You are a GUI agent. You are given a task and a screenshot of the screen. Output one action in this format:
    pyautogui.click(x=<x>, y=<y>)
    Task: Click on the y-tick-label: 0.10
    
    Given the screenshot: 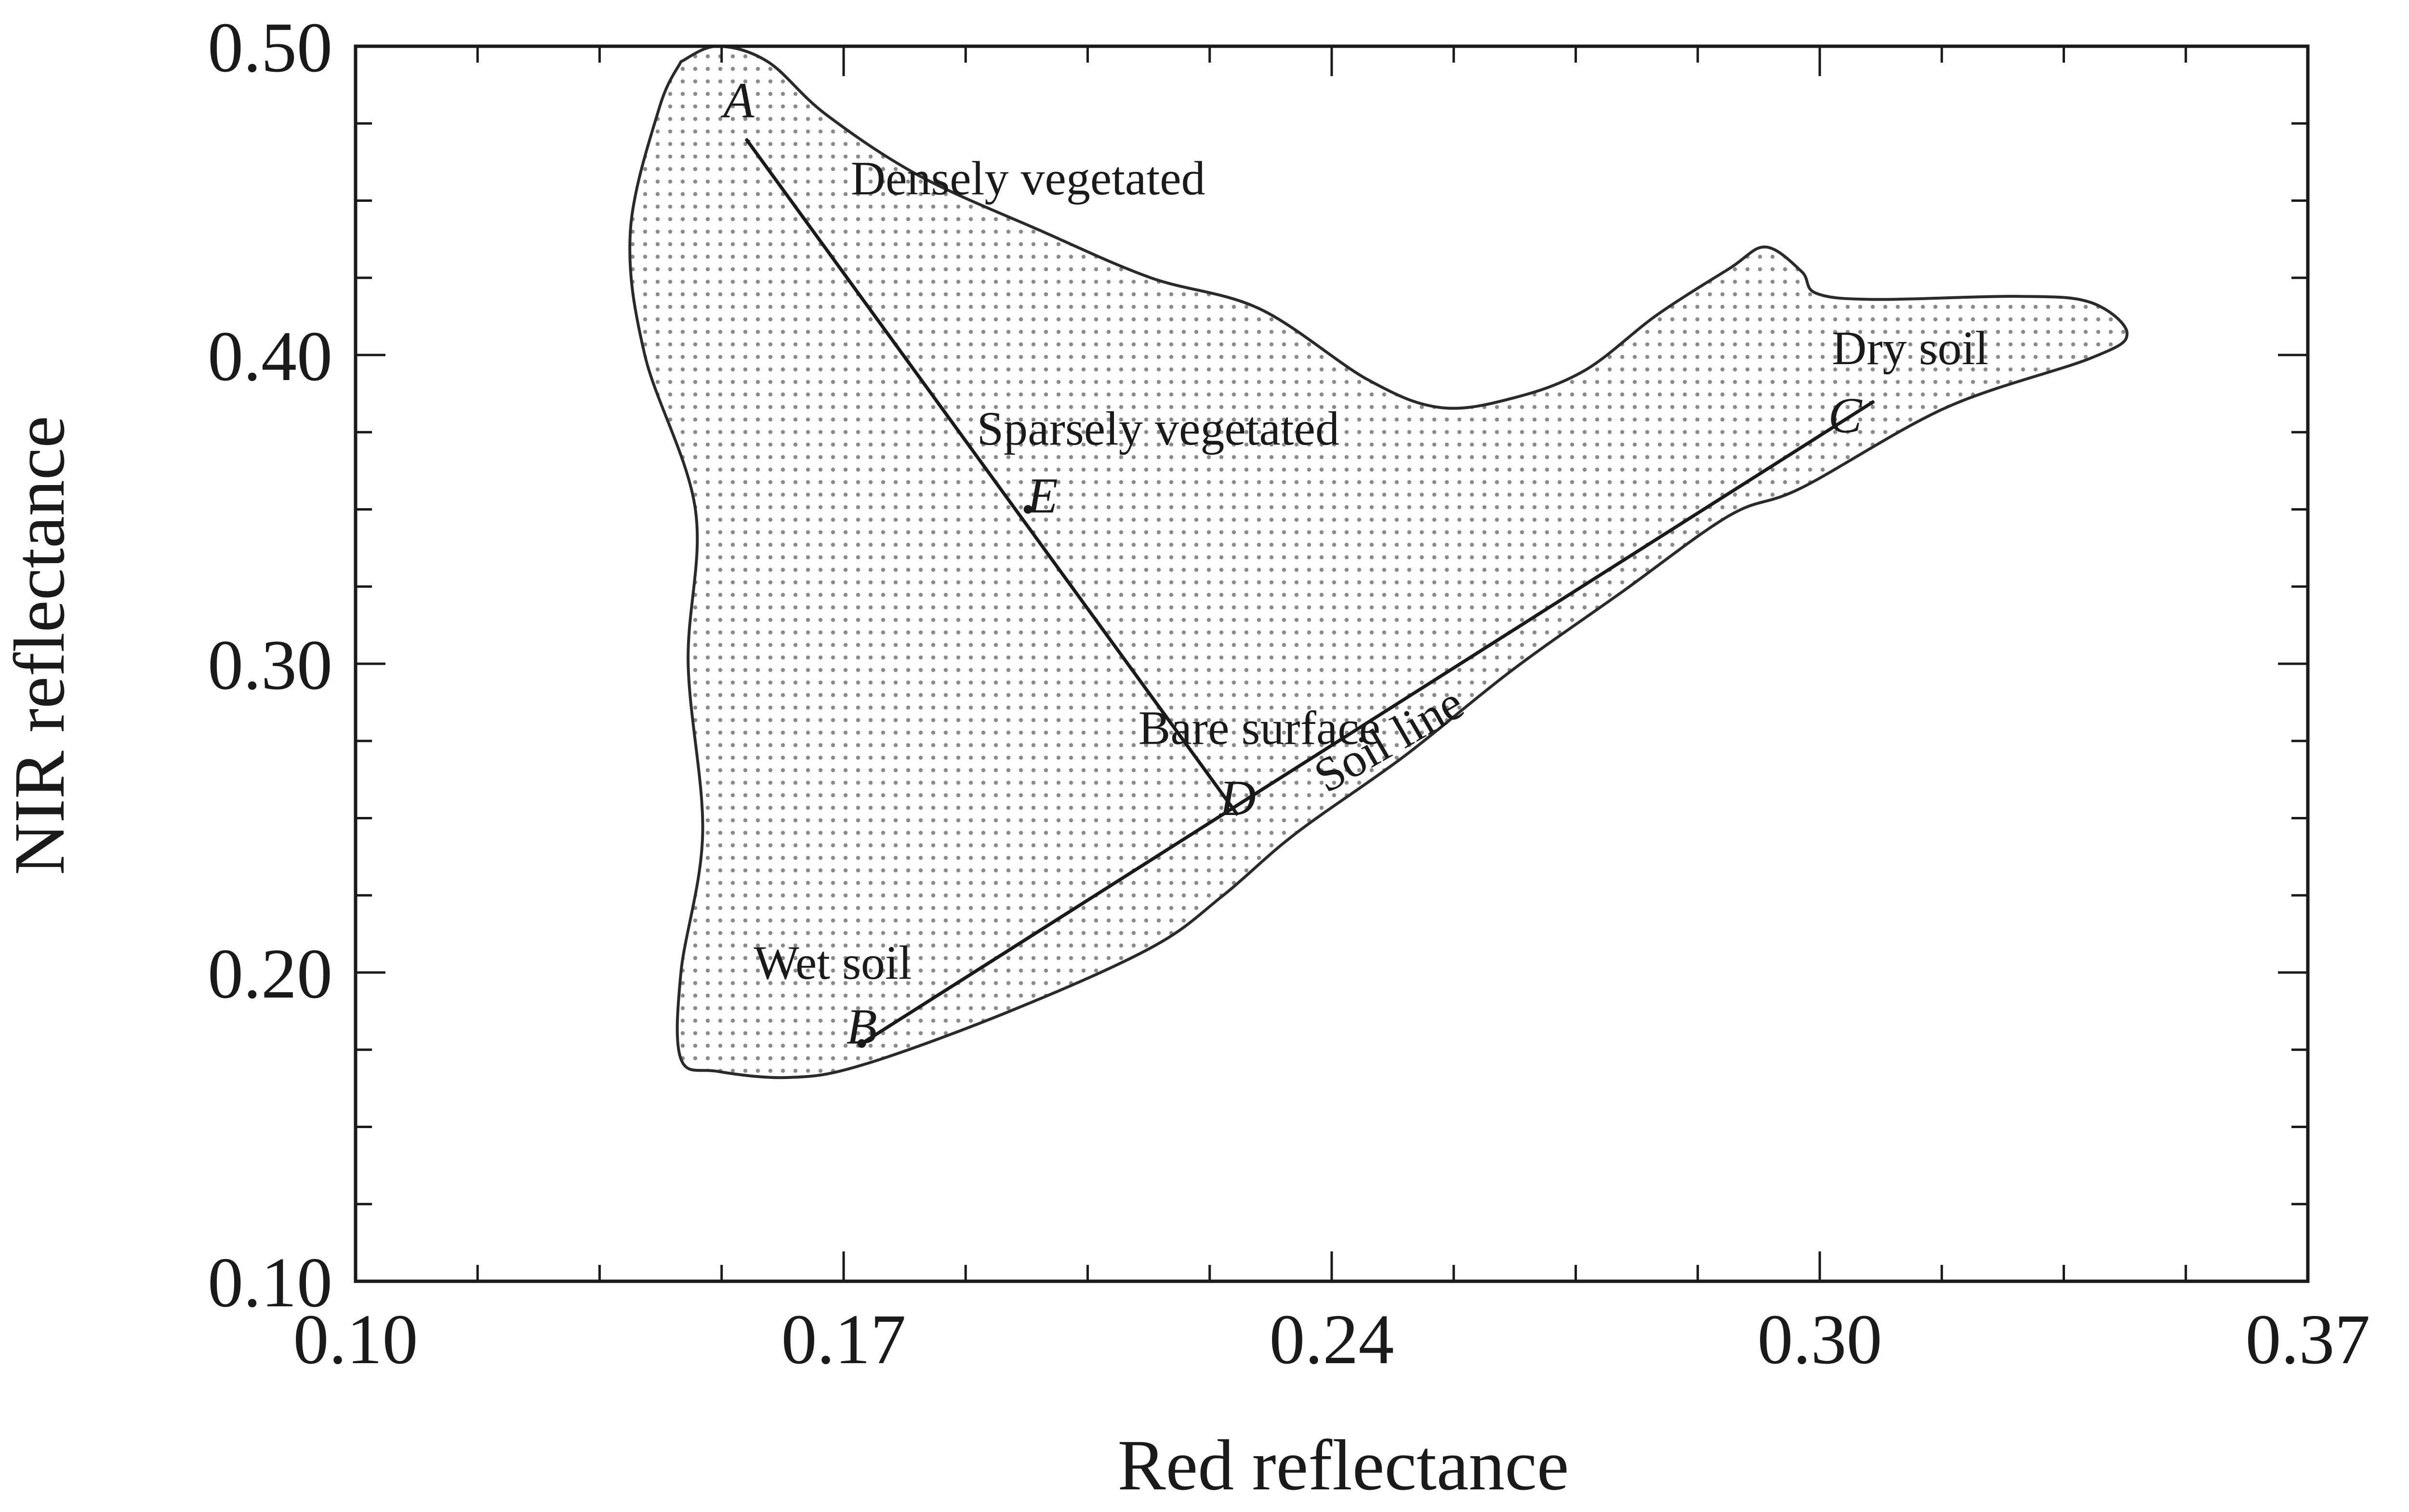 What is the action you would take?
    pyautogui.click(x=270, y=1282)
    